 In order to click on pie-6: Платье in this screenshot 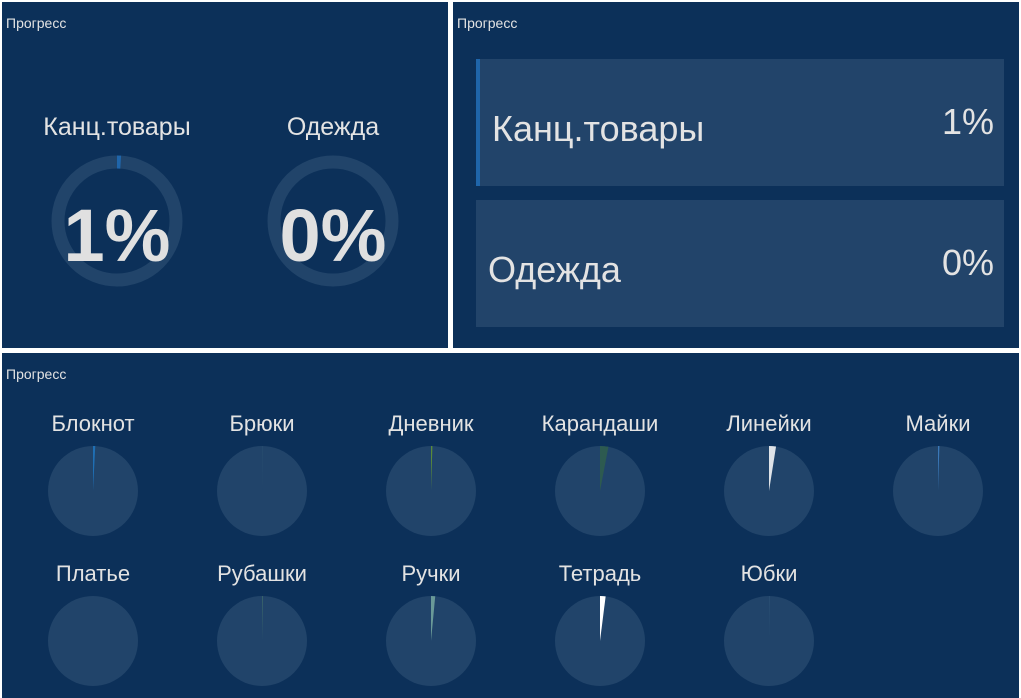, I will do `click(93, 624)`.